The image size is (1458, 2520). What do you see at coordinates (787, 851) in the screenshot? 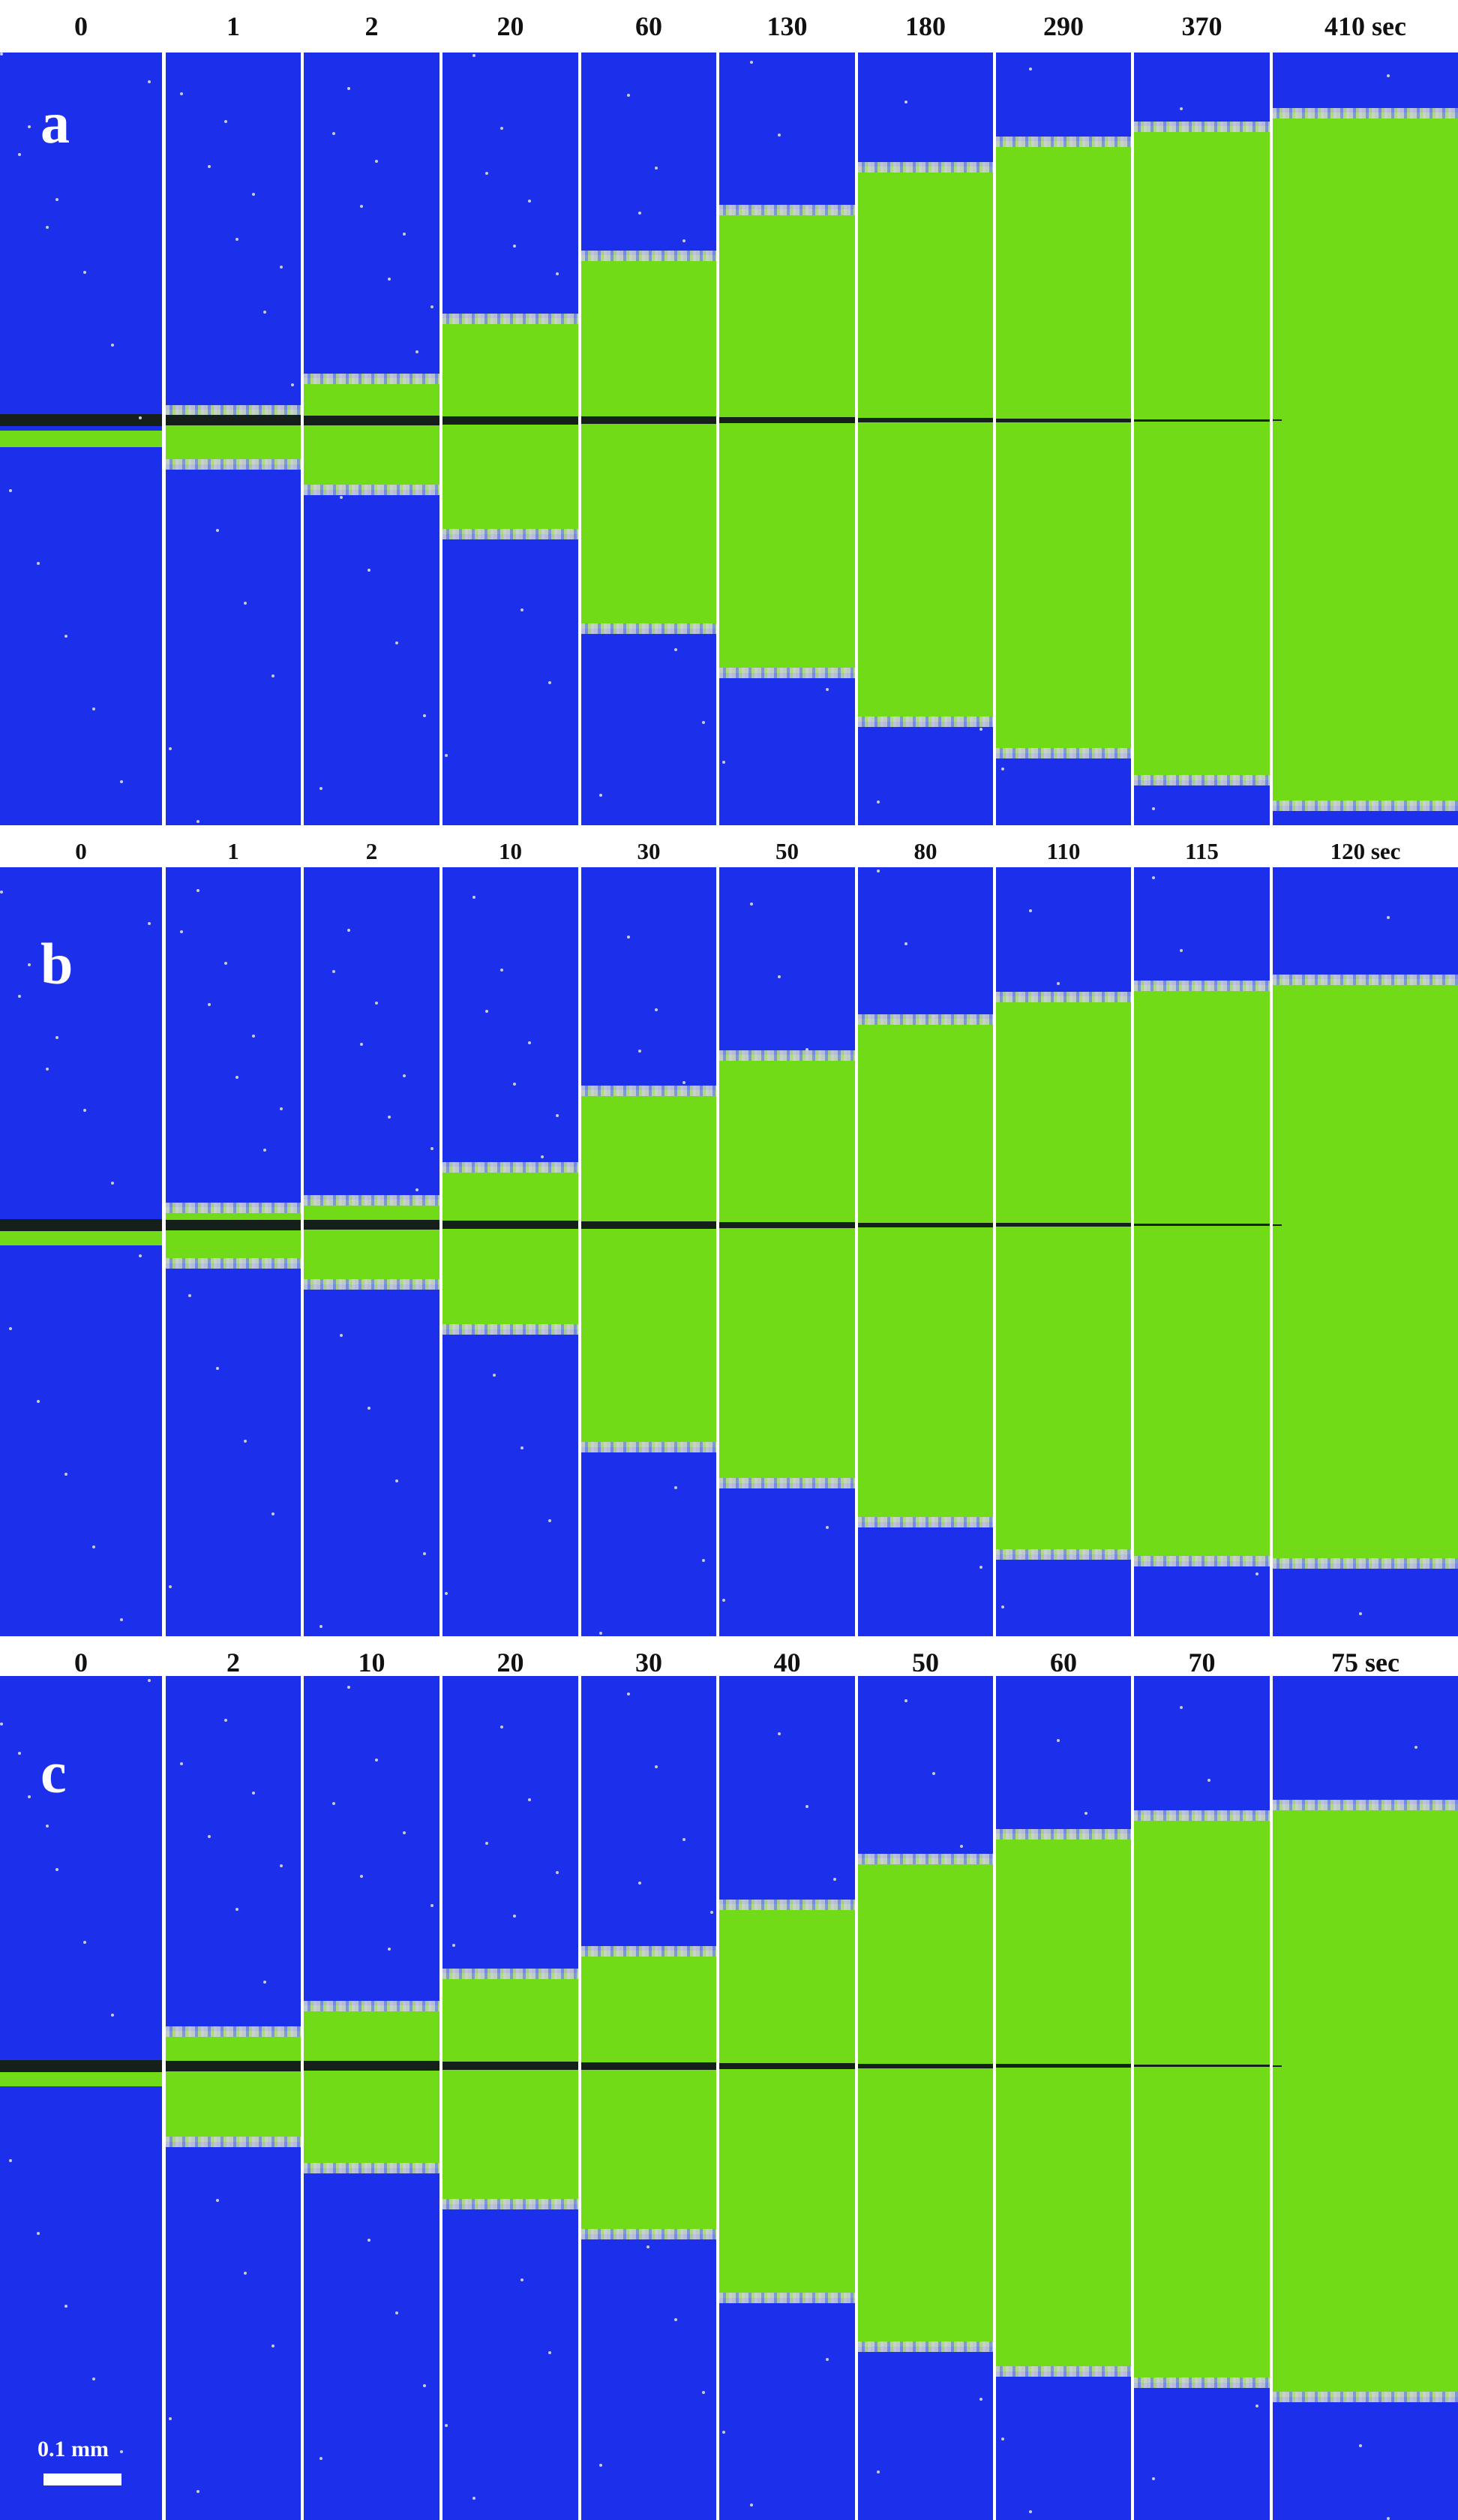
I see `time-label: 50` at bounding box center [787, 851].